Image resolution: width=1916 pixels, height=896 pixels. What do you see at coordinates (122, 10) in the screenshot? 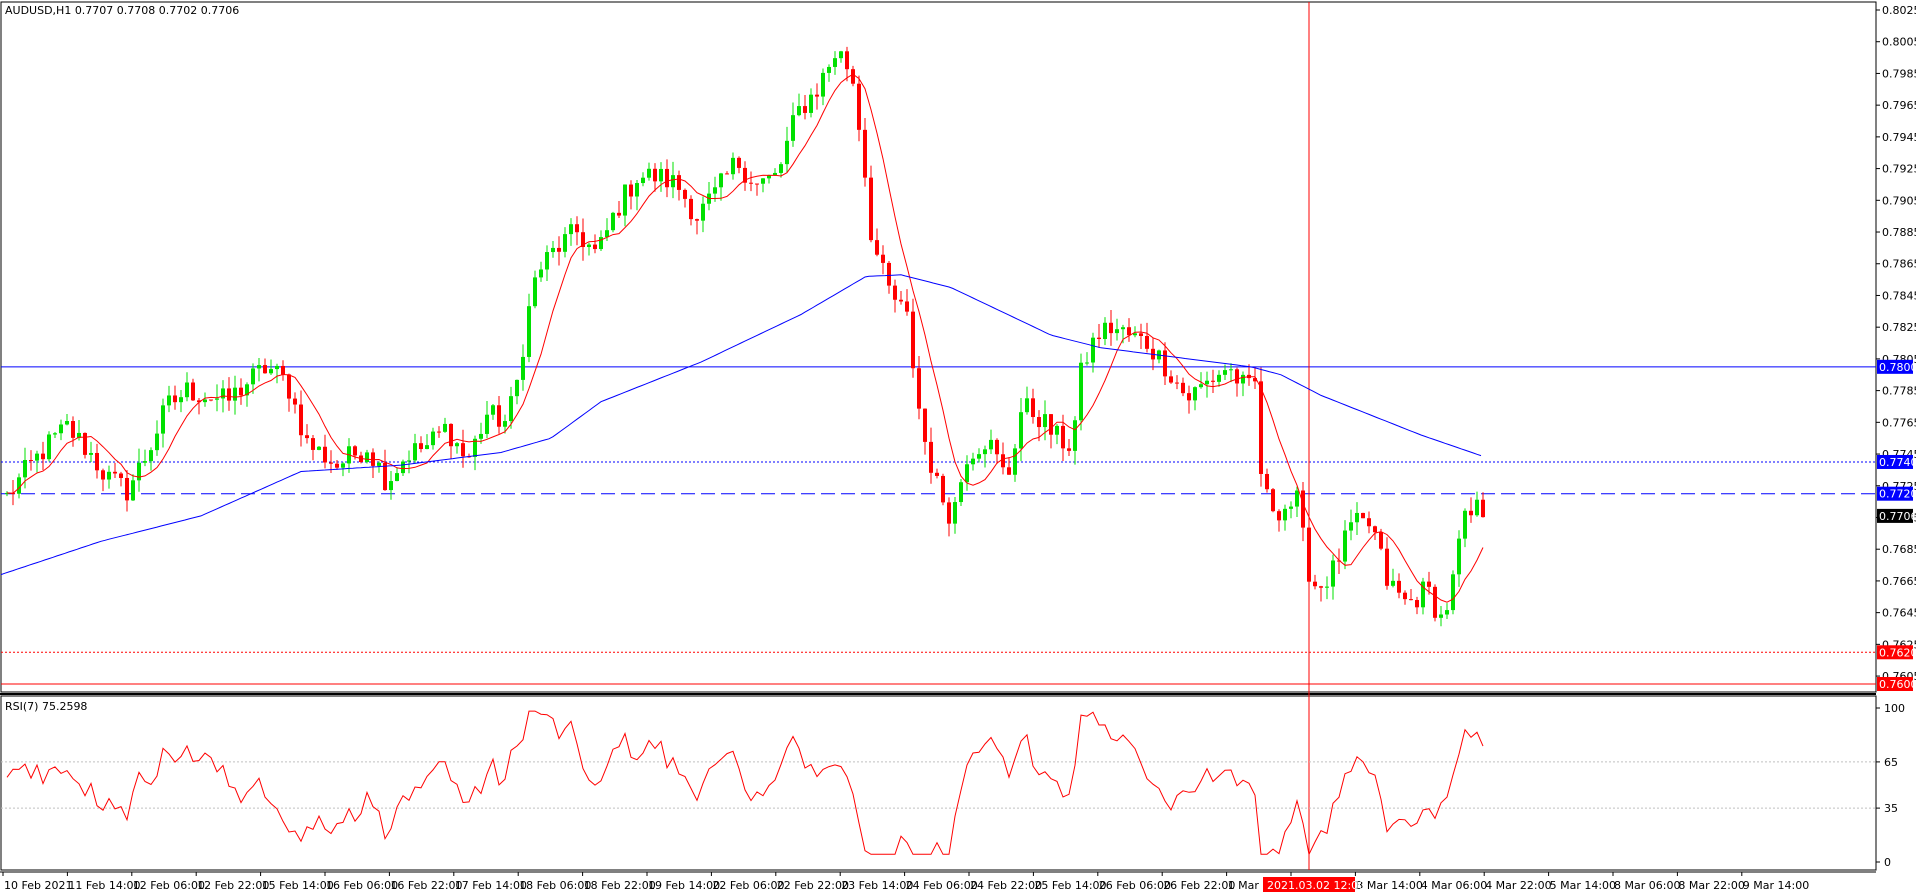
I see `symbol-header: AUDUSD,H1 0.7707 0.7708 0.7702 0.7706` at bounding box center [122, 10].